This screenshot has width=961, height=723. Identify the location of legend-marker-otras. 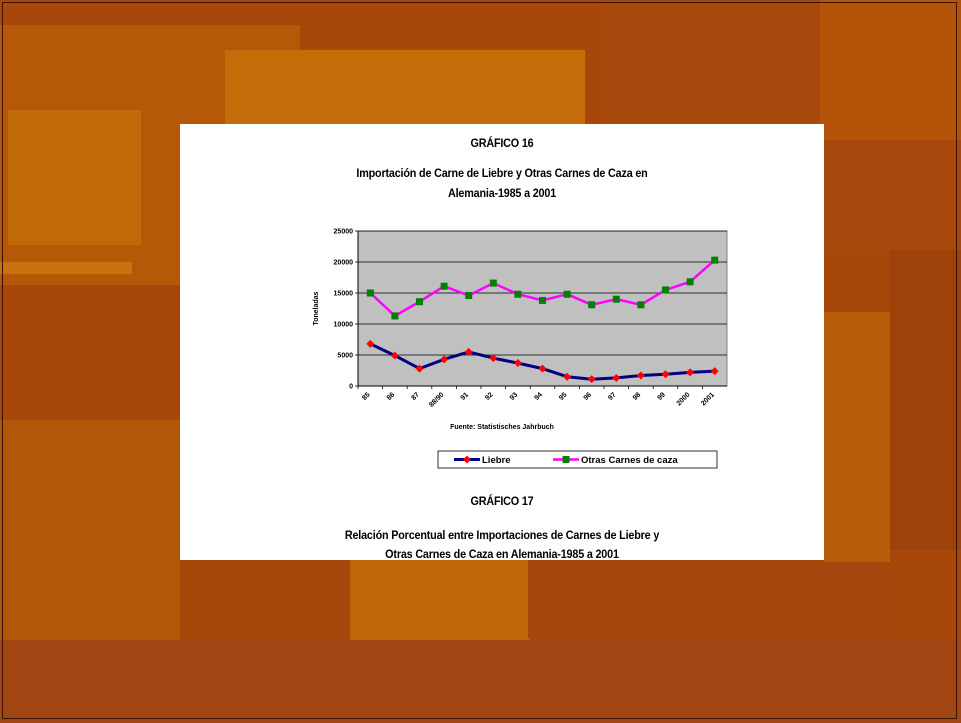
(566, 459).